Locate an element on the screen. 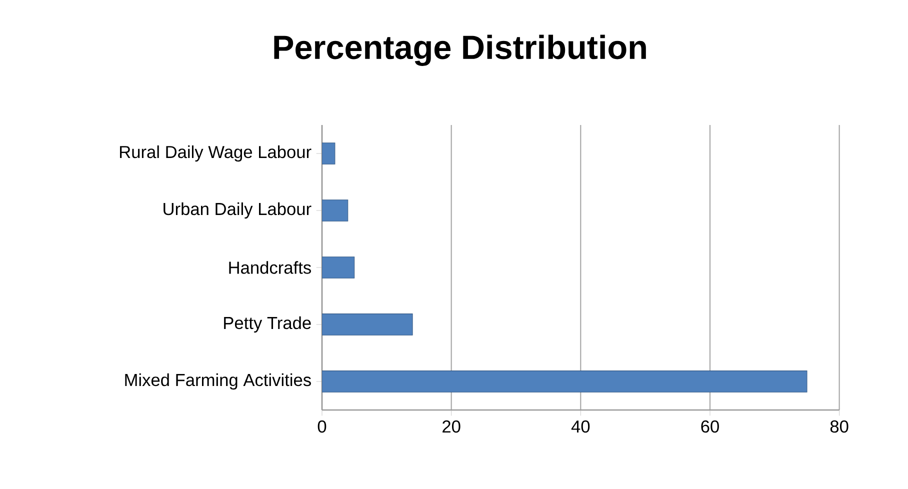  y-tick-label: Handcrafts is located at coordinates (270, 267).